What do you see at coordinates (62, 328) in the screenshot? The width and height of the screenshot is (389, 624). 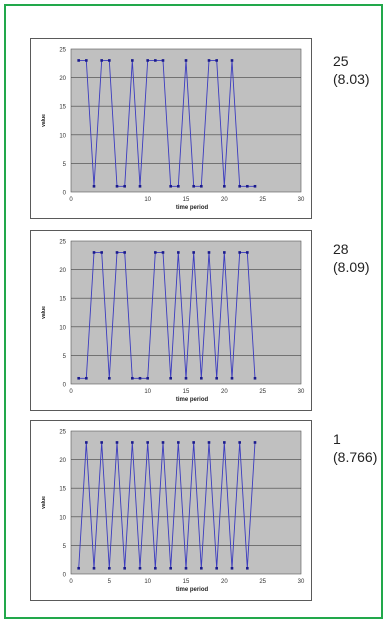 I see `chart-2-y-tick-label: 10` at bounding box center [62, 328].